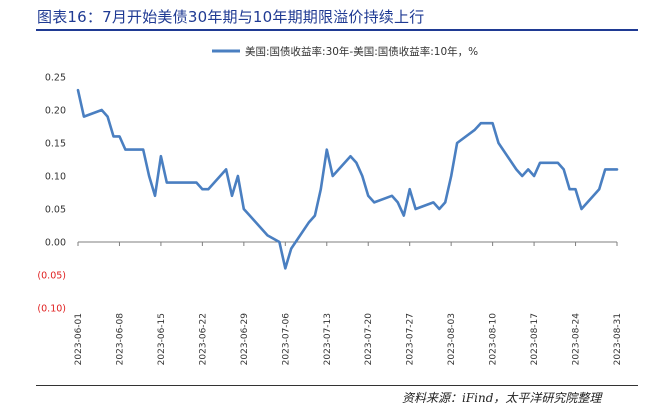 The height and width of the screenshot is (409, 656). I want to click on x-tick-label: 2023-08-31, so click(618, 339).